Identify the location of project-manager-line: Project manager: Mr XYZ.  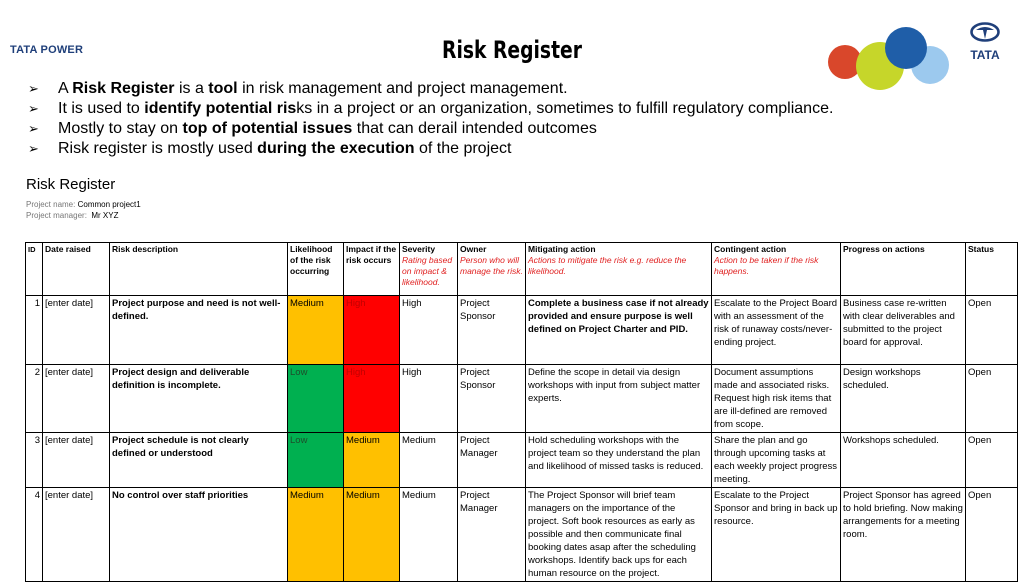
(72, 215).